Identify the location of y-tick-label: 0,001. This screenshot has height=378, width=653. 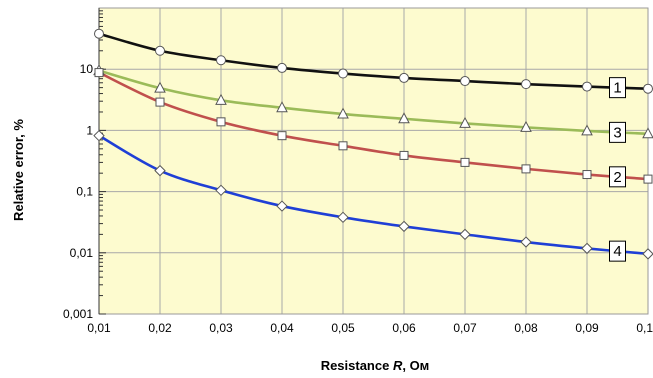
(78, 314).